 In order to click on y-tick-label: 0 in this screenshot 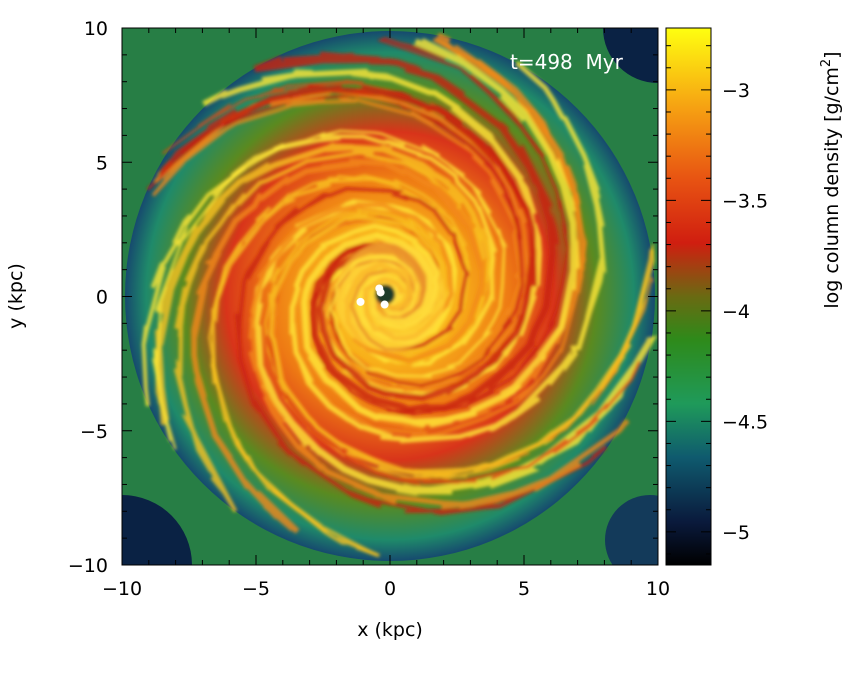, I will do `click(102, 298)`.